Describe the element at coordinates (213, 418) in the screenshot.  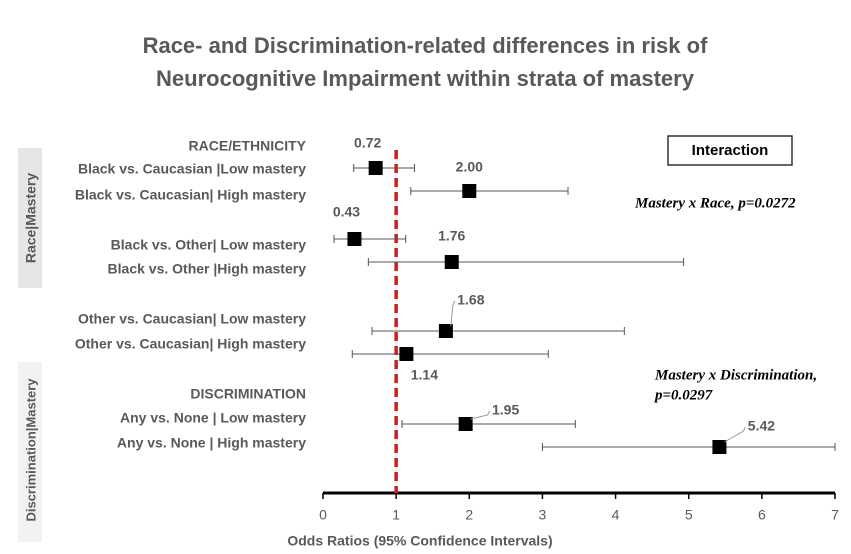
I see `category-label: Any vs. None | Low mastery` at that location.